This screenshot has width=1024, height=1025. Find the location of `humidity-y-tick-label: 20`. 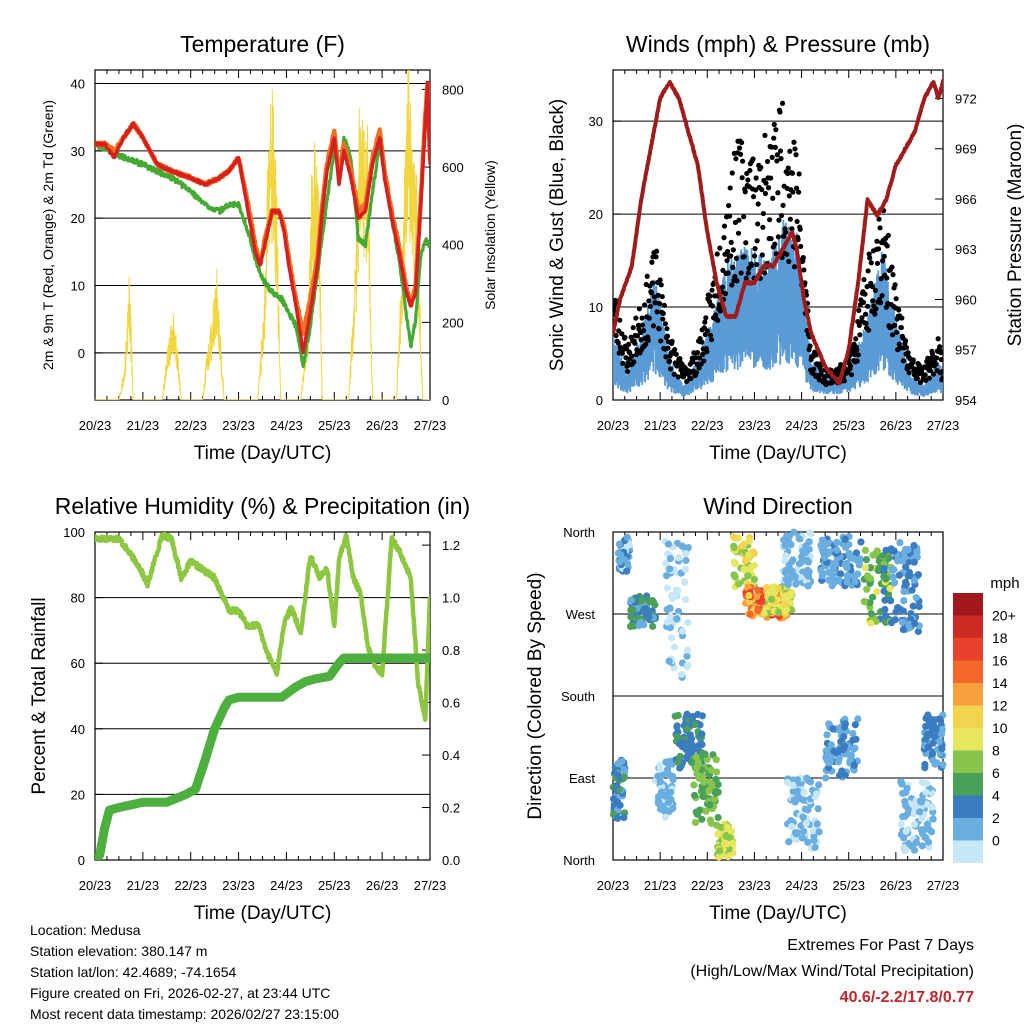

humidity-y-tick-label: 20 is located at coordinates (78, 794).